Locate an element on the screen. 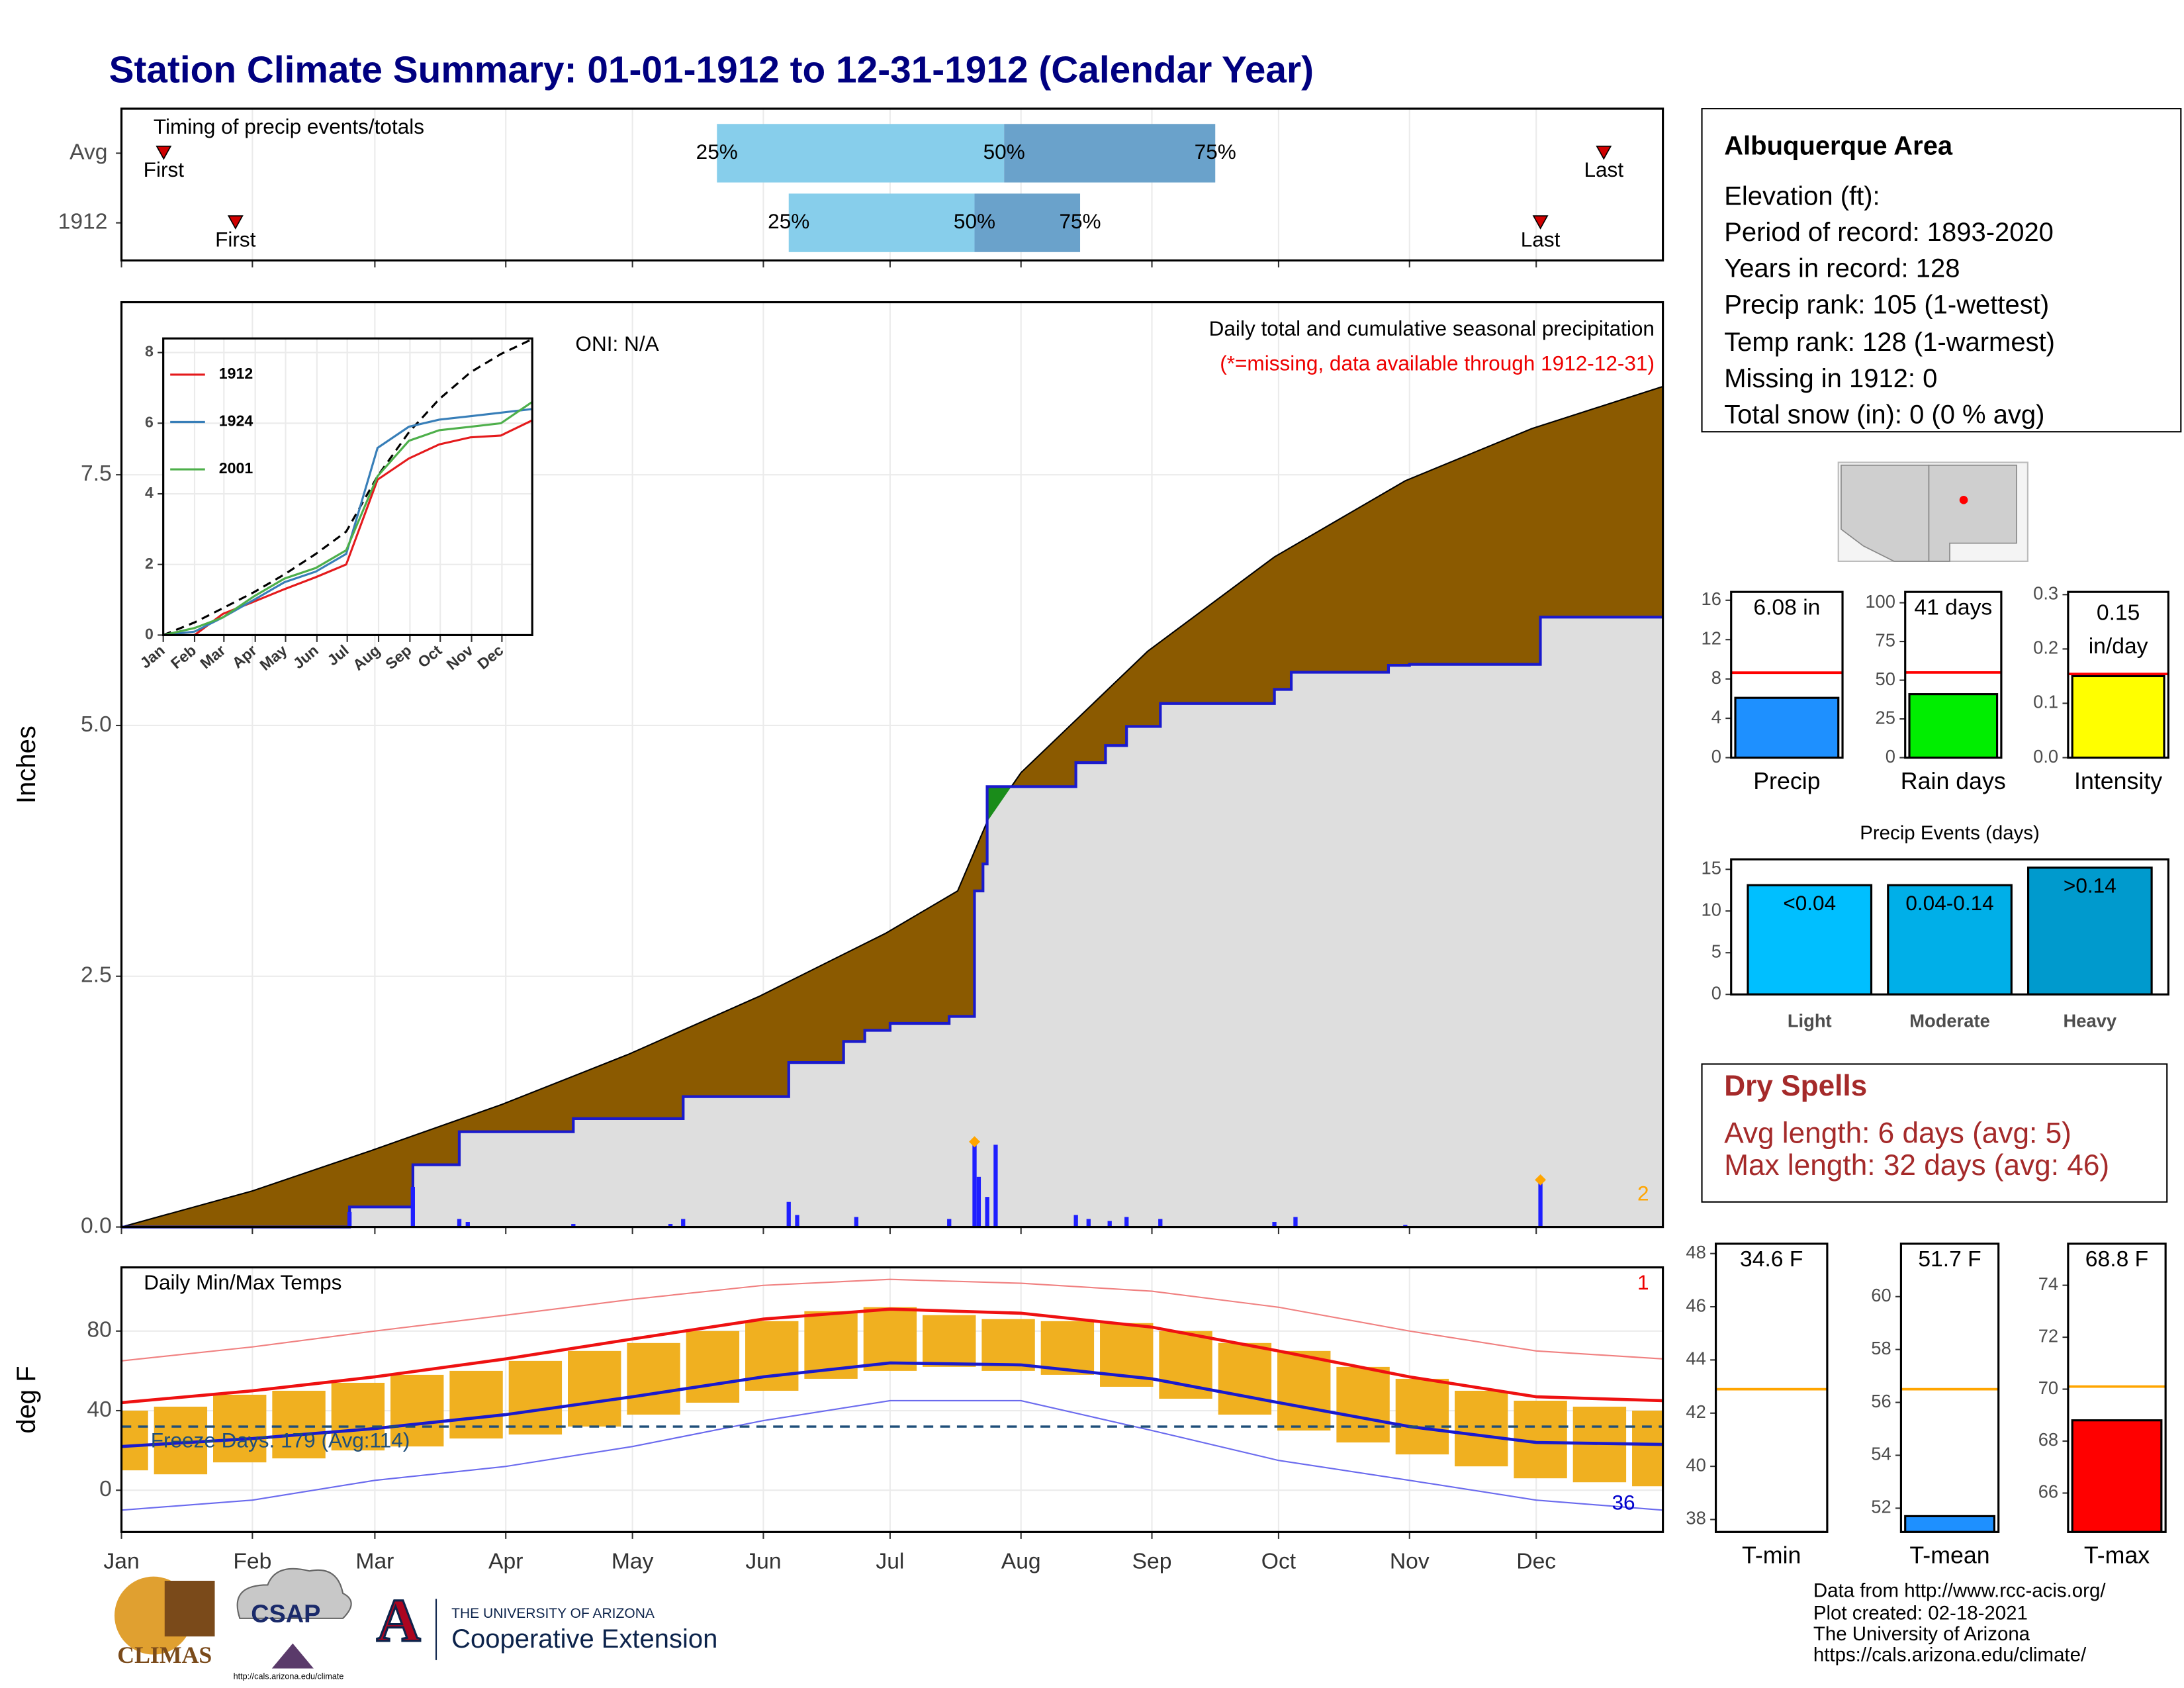 The height and width of the screenshot is (1688, 2184). category-label: Moderate is located at coordinates (1949, 1021).